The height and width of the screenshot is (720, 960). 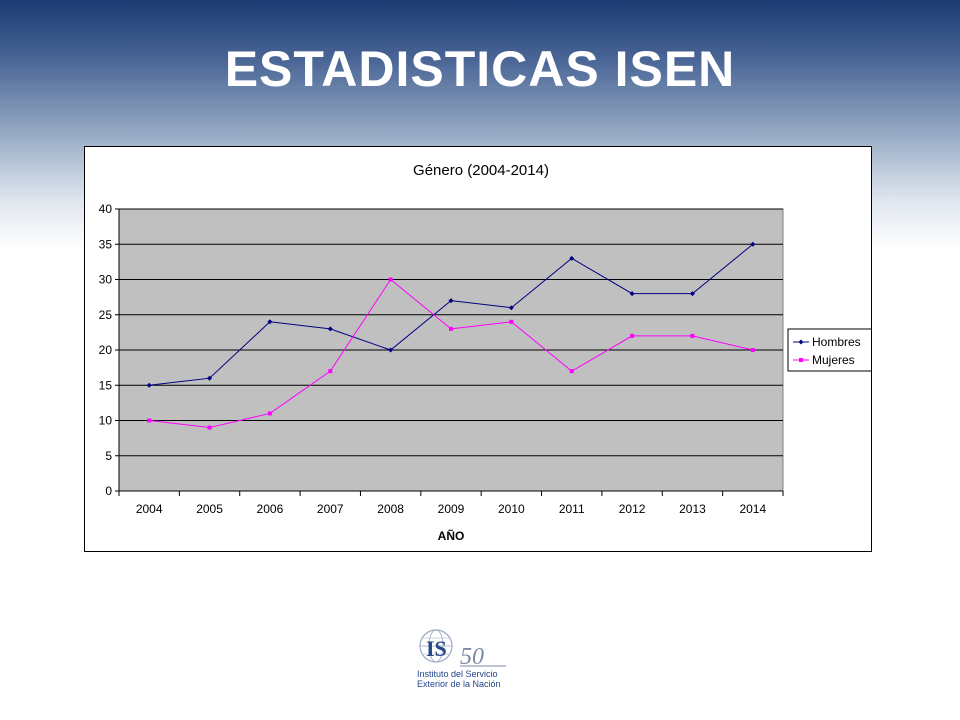 I want to click on y-tick-label: 10, so click(x=106, y=421).